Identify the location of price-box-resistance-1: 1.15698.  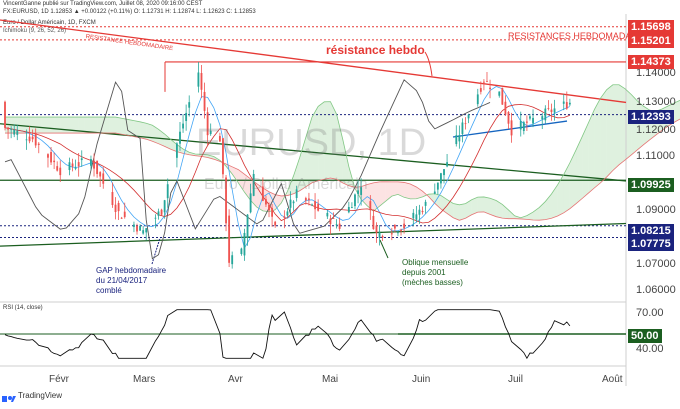
(651, 27).